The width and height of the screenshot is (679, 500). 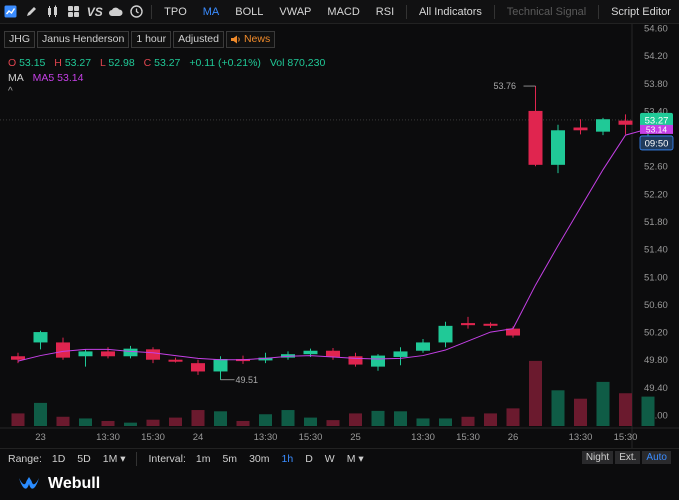 What do you see at coordinates (656, 56) in the screenshot?
I see `y-tick-label: 54.20` at bounding box center [656, 56].